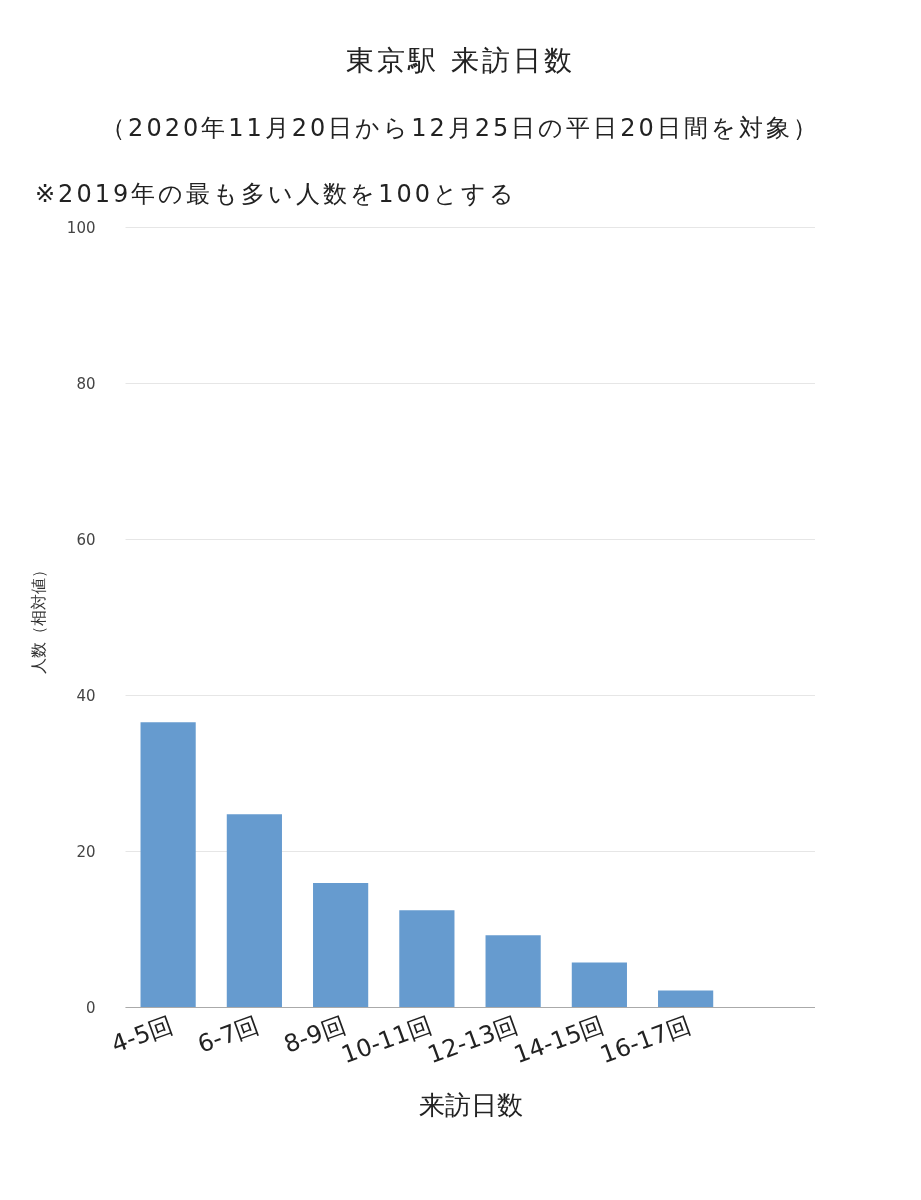 Image resolution: width=921 pixels, height=1200 pixels. Describe the element at coordinates (90, 1007) in the screenshot. I see `y-tick-label: 0` at that location.